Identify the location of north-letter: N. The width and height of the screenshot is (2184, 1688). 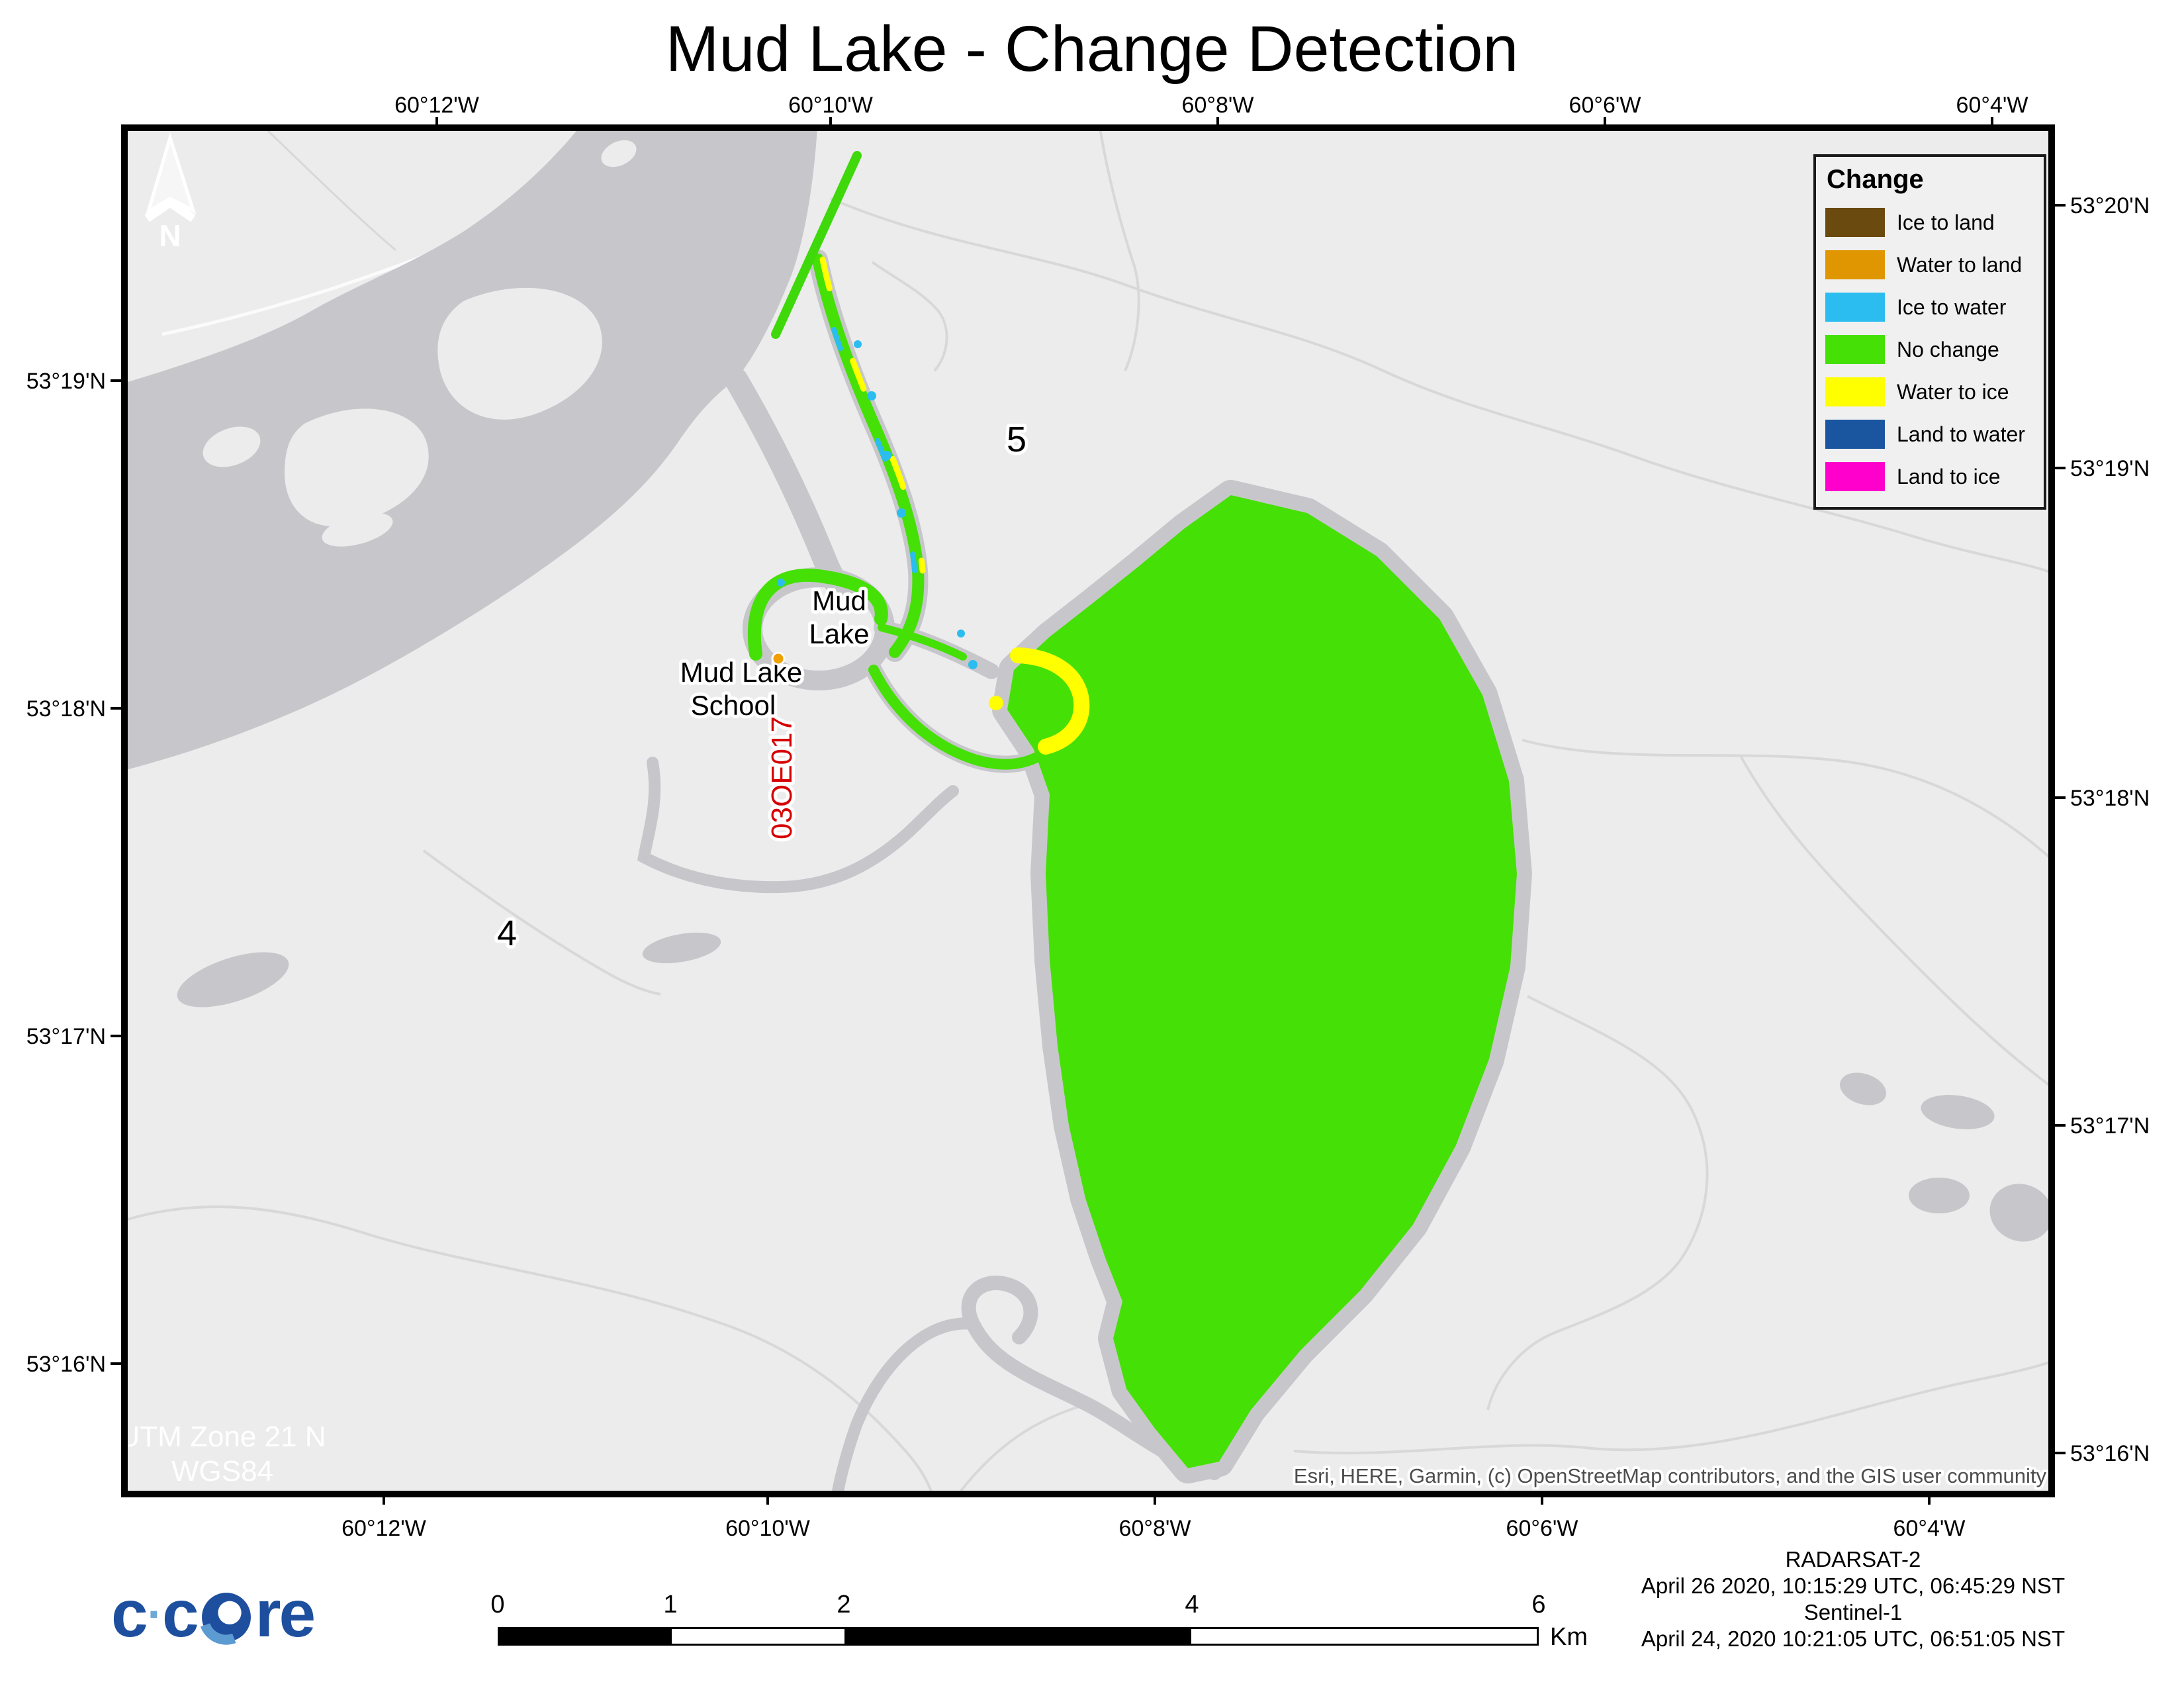
(170, 235).